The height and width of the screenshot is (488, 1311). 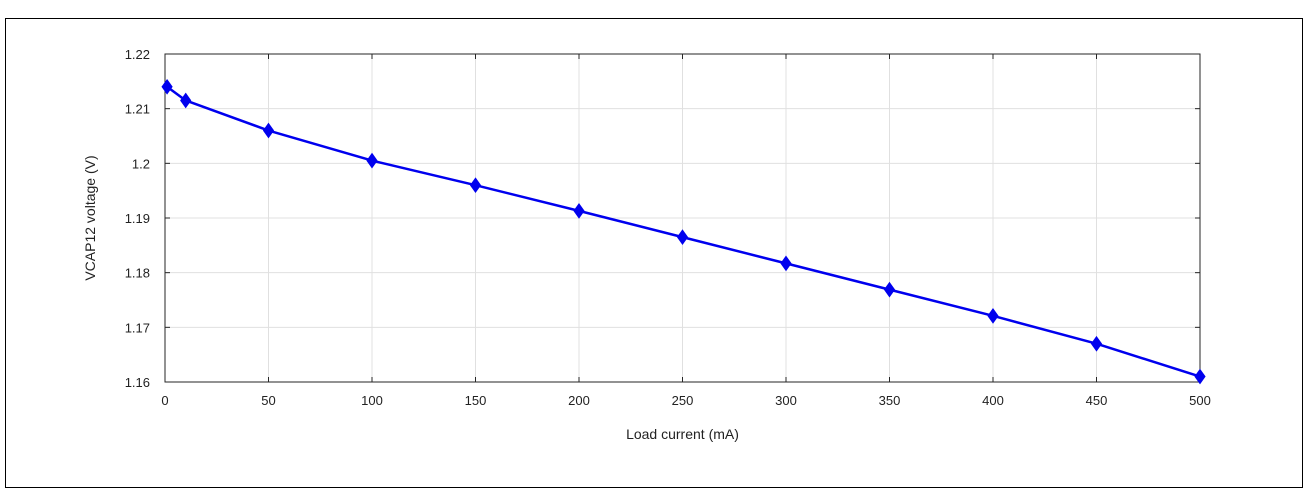 I want to click on x-tick-label: 450, so click(x=1097, y=400).